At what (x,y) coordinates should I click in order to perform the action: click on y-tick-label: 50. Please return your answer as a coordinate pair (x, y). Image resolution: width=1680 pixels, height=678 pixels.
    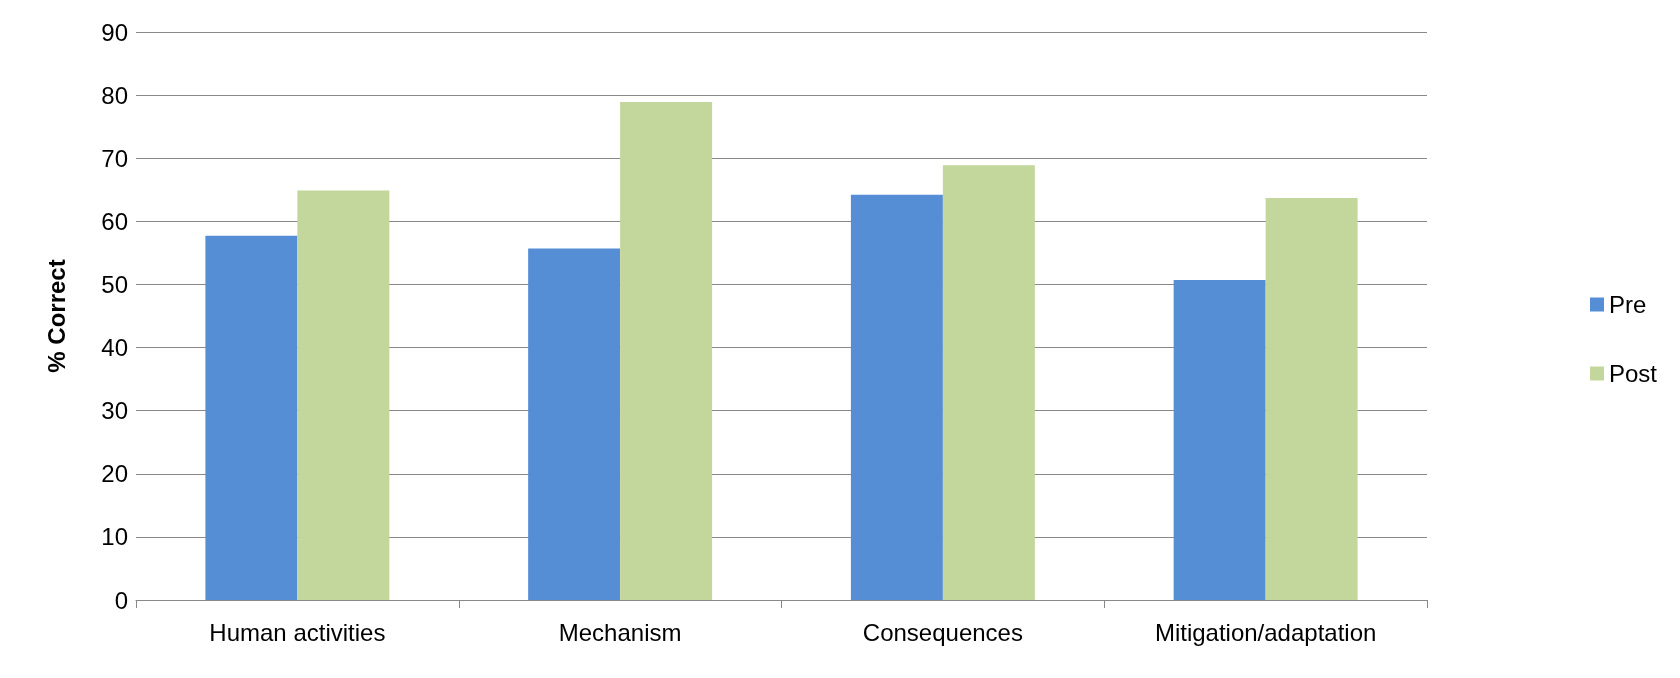
    Looking at the image, I should click on (114, 284).